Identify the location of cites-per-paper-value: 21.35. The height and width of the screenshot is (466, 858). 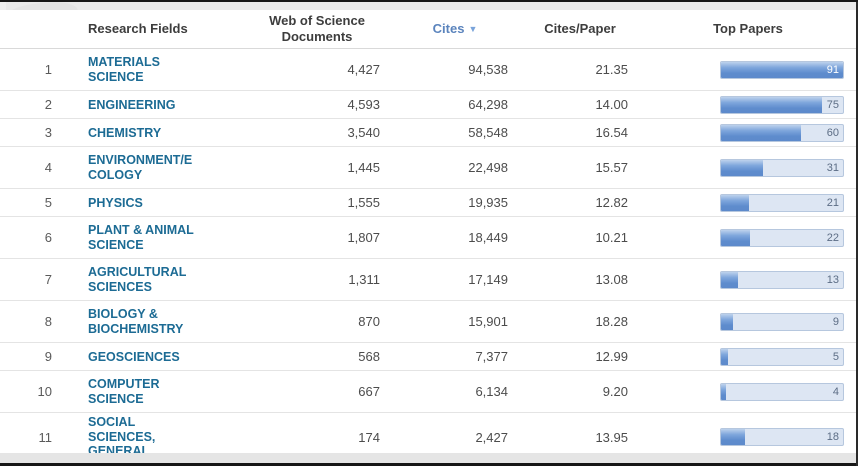
(611, 69).